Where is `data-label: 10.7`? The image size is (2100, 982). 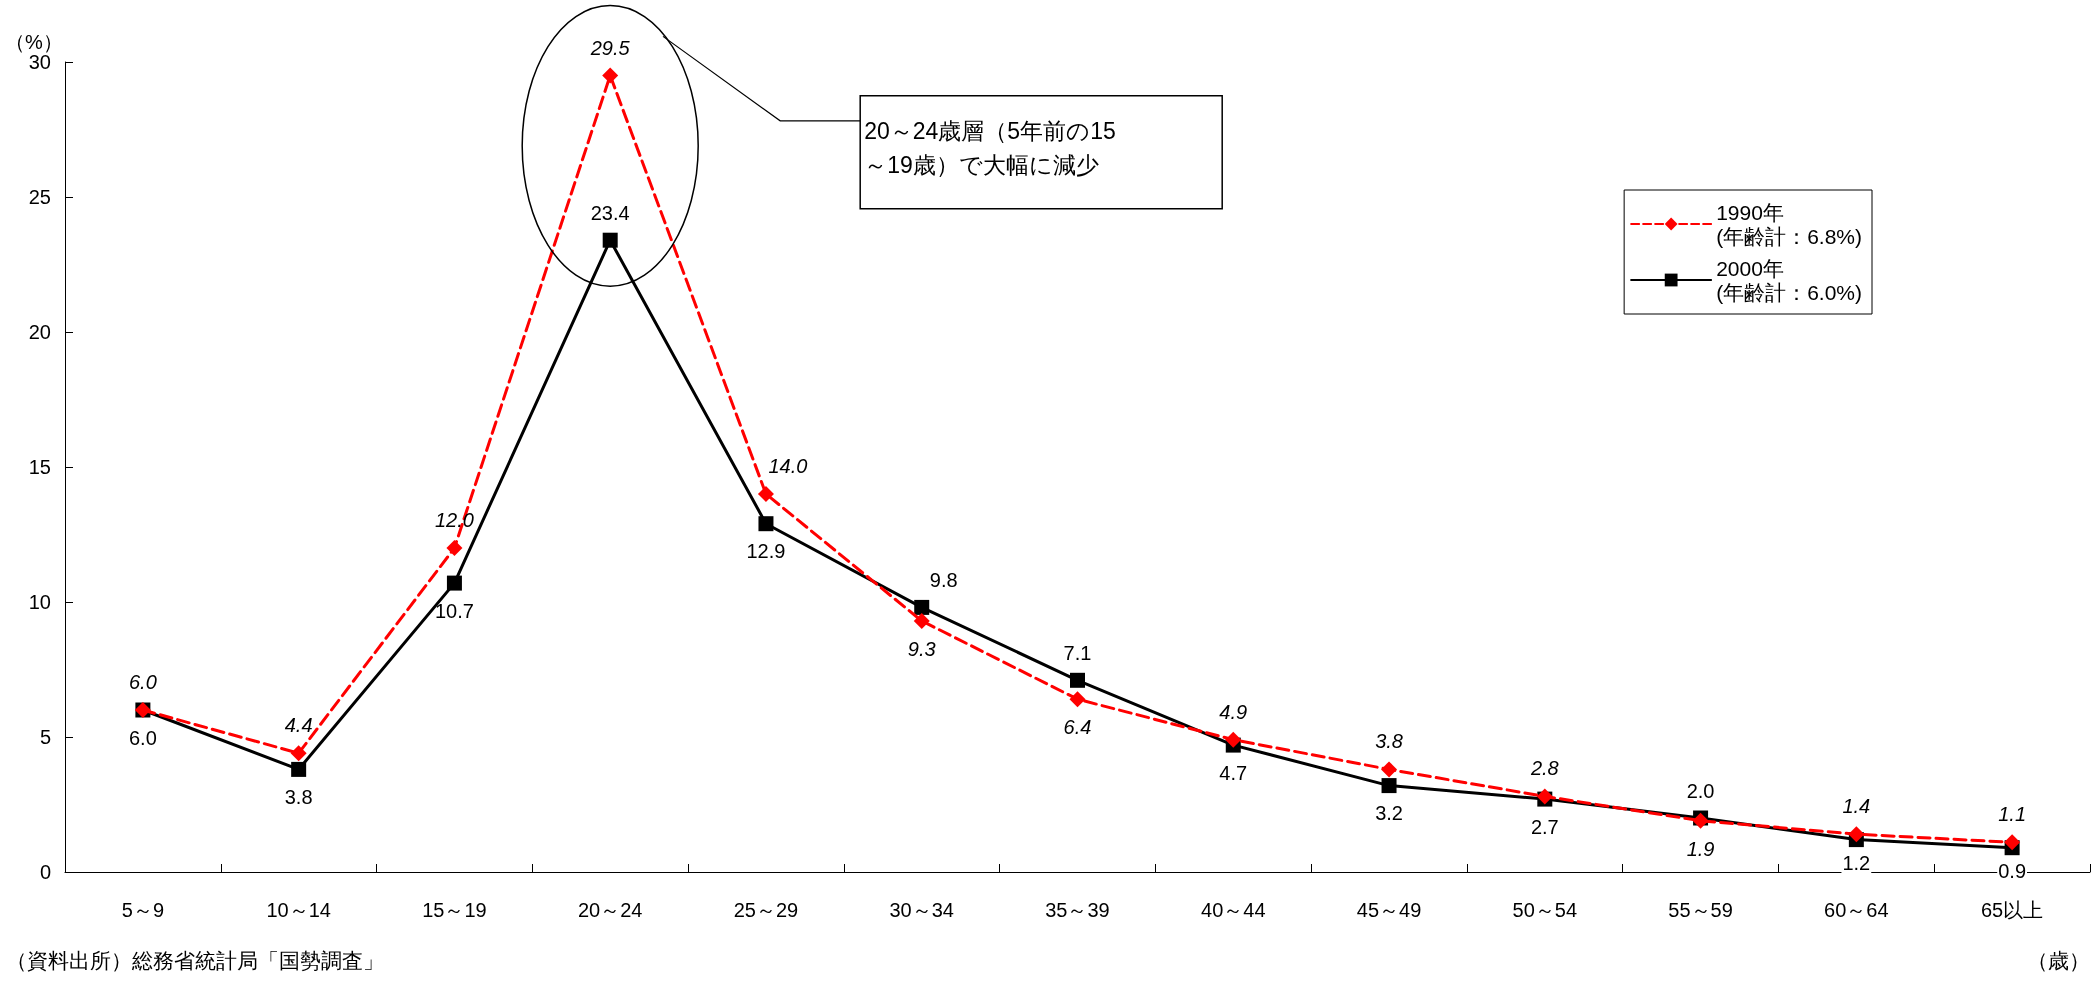
data-label: 10.7 is located at coordinates (454, 610).